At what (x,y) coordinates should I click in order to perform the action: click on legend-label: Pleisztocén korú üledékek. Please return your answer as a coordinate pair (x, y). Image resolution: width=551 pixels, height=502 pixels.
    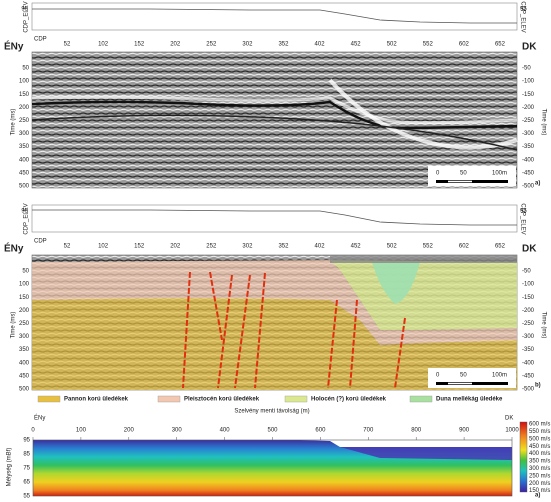
    Looking at the image, I should click on (222, 400).